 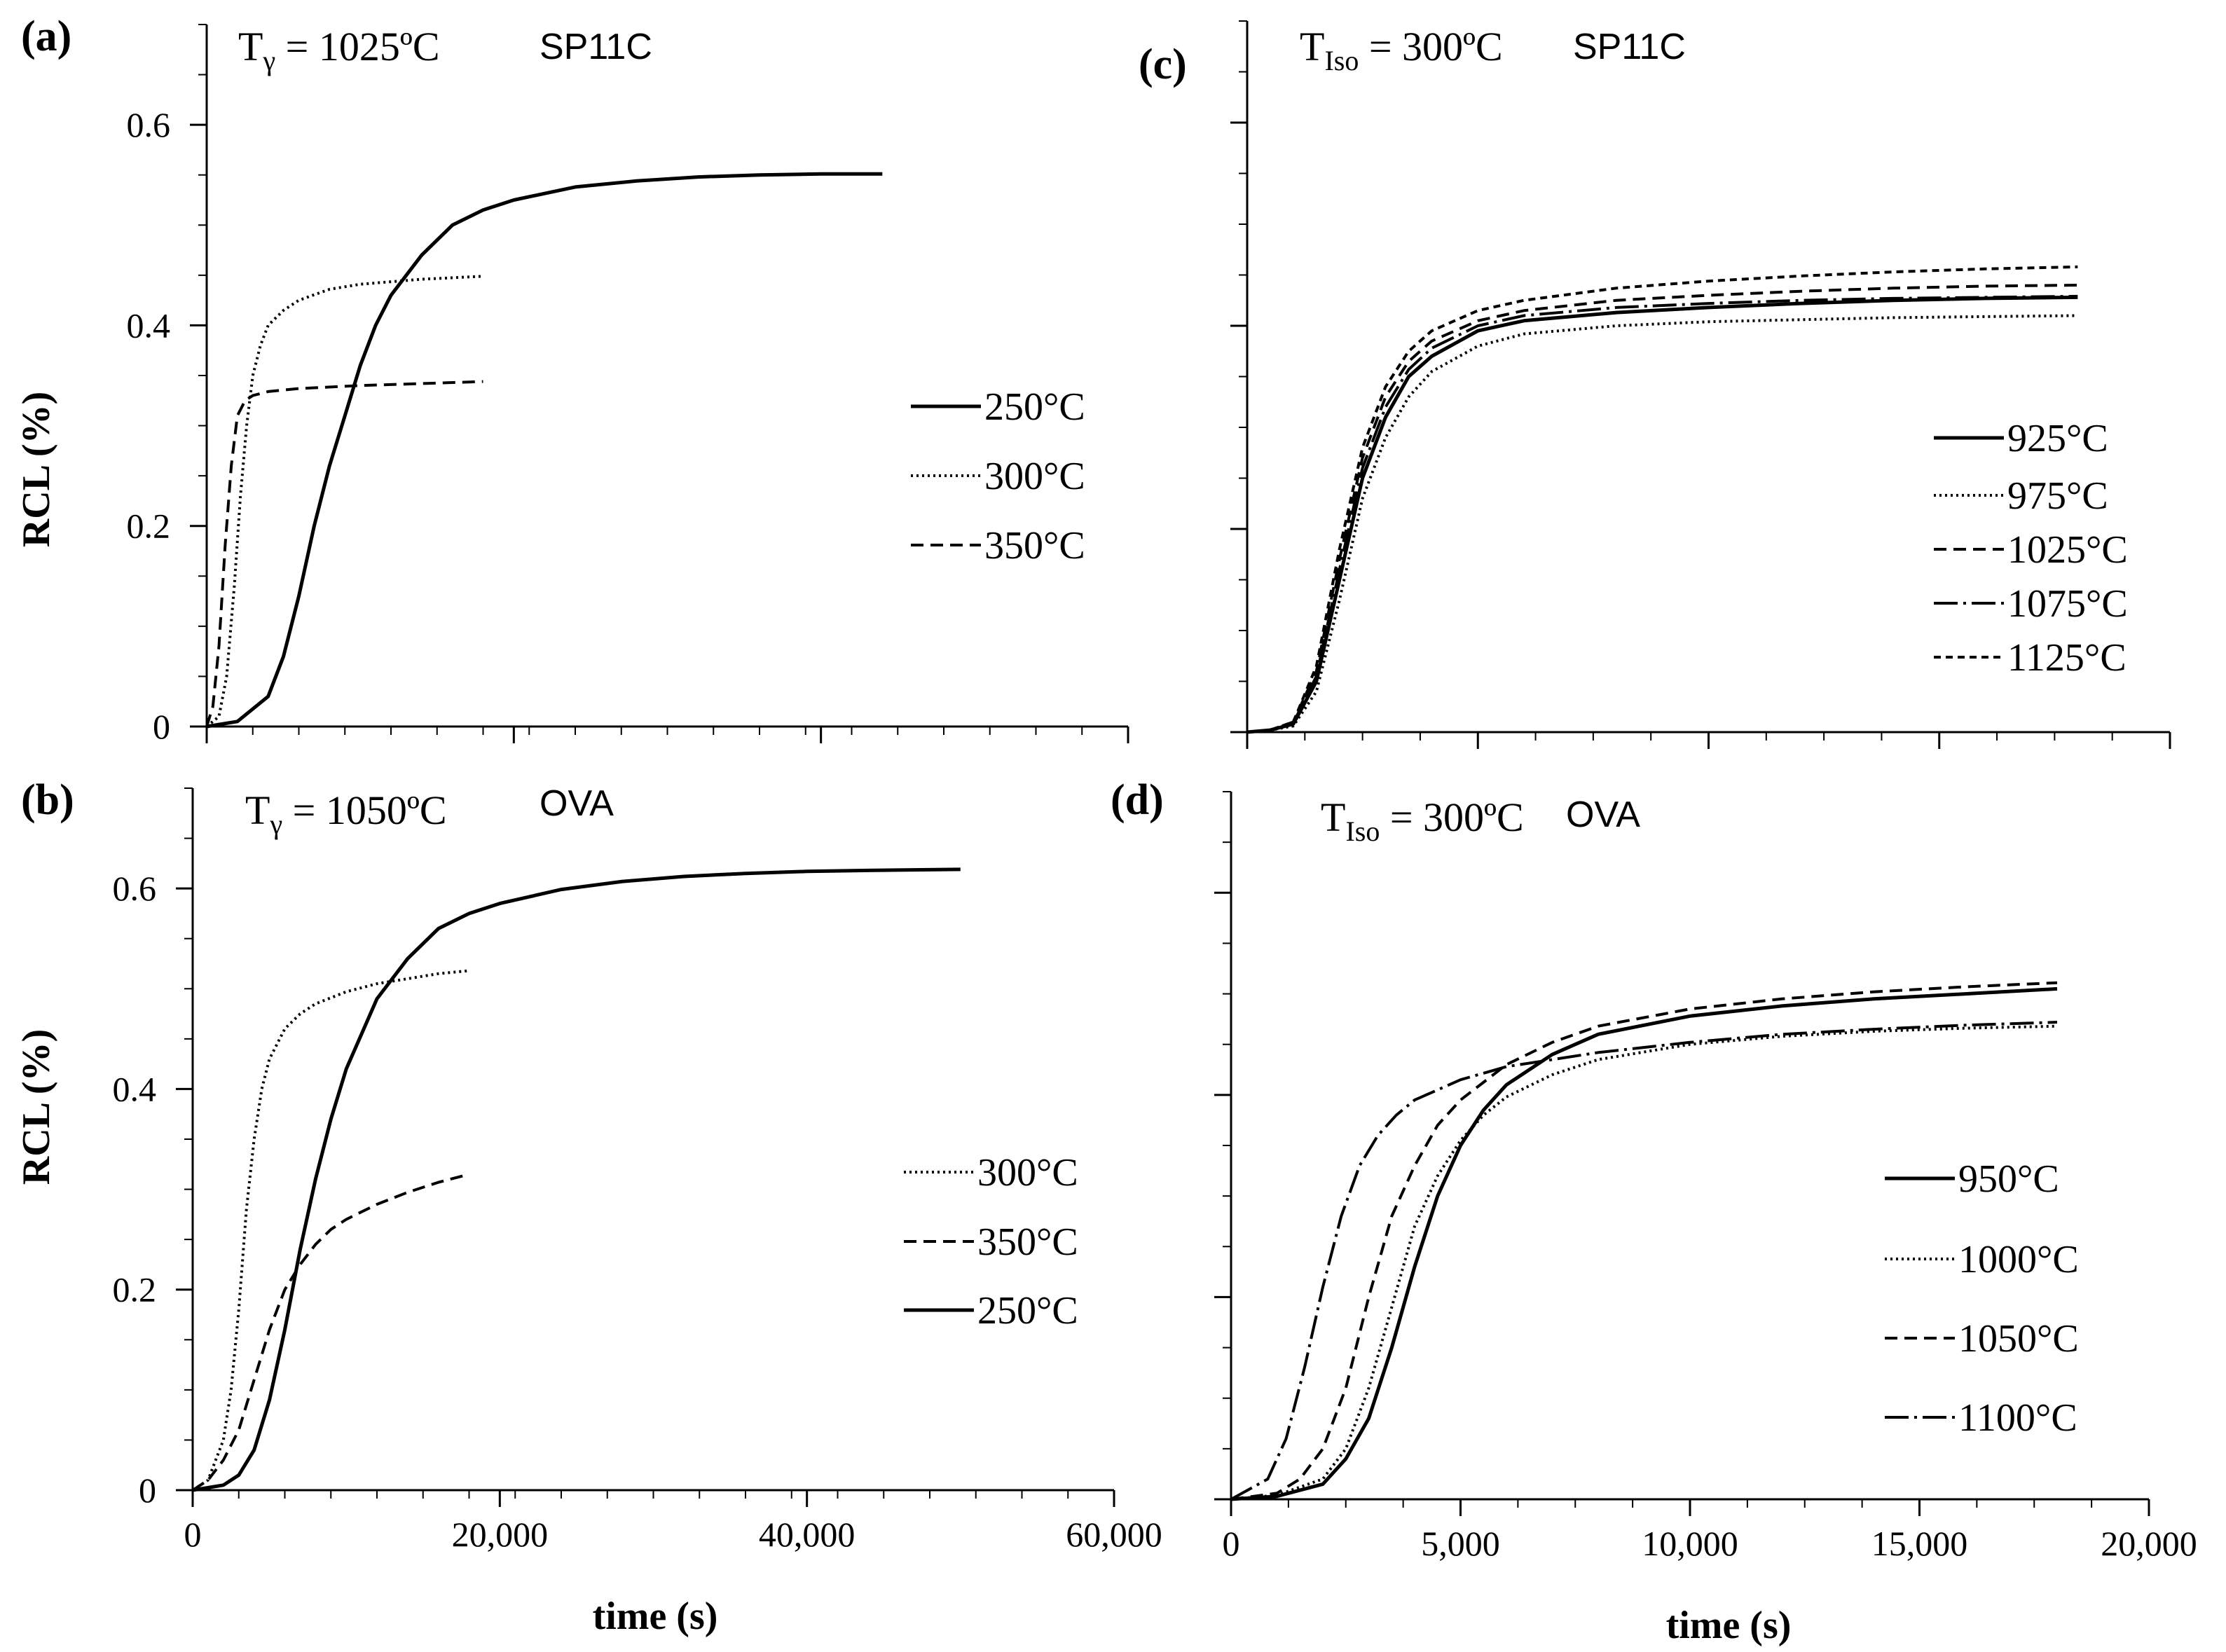 What do you see at coordinates (257, 810) in the screenshot?
I see `panel-b-title-main: T` at bounding box center [257, 810].